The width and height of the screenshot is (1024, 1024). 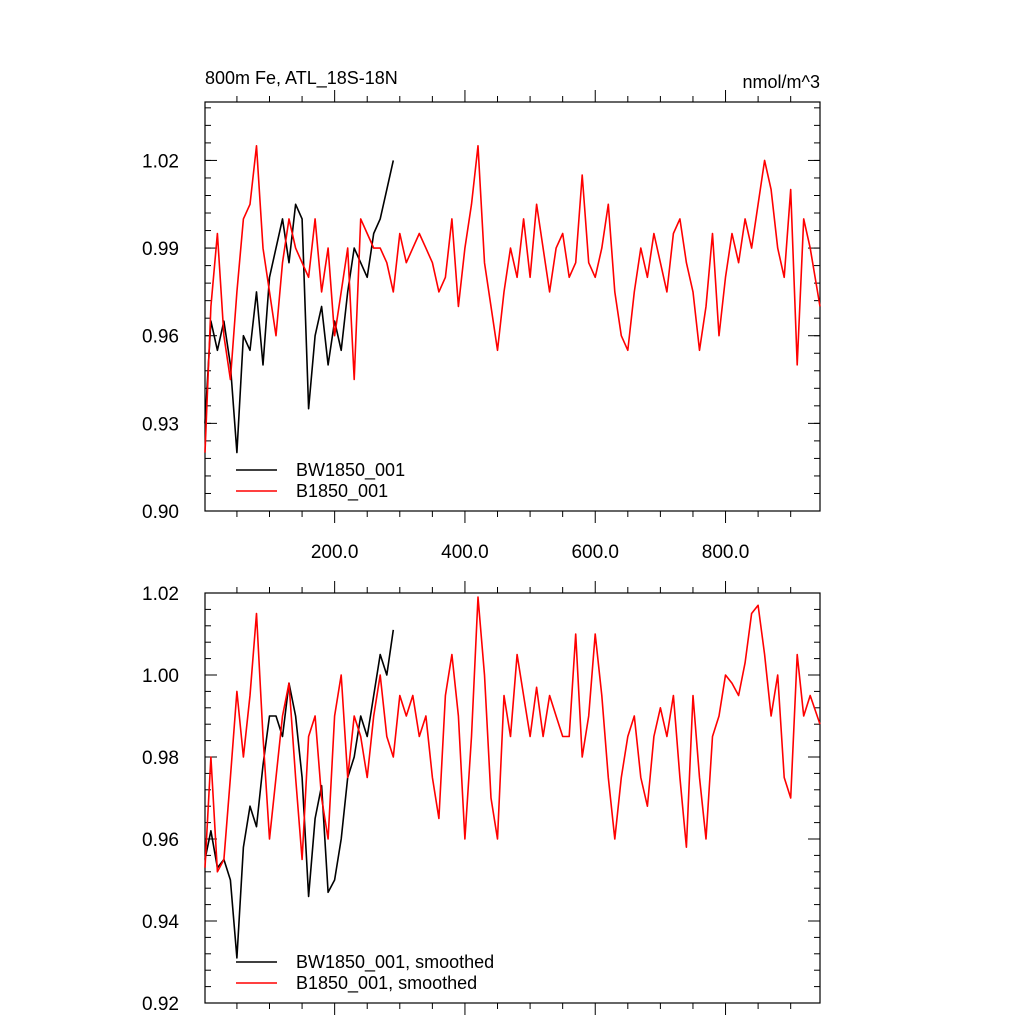 What do you see at coordinates (465, 552) in the screenshot?
I see `top-xtick-label: 400.0` at bounding box center [465, 552].